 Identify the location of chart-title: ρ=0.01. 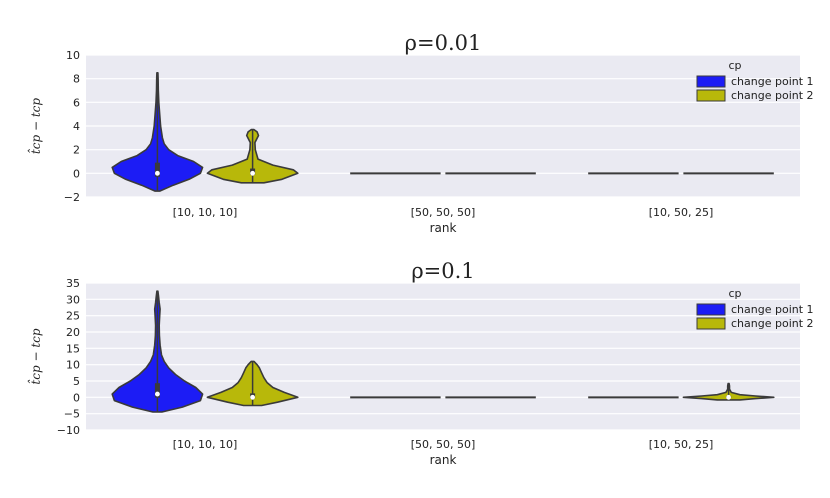
(443, 43).